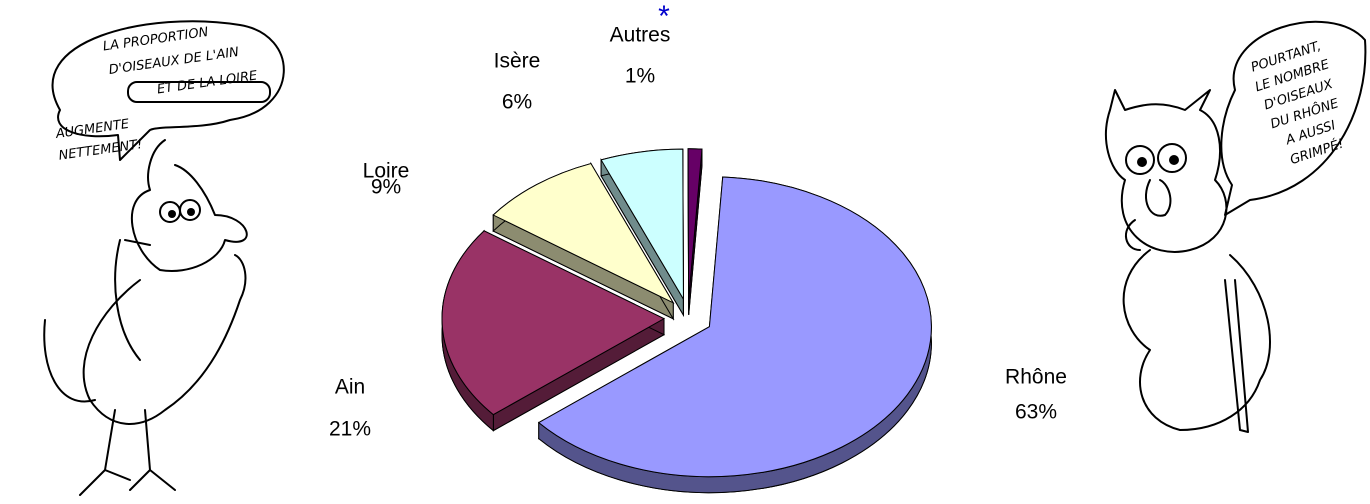 Image resolution: width=1370 pixels, height=504 pixels. What do you see at coordinates (640, 35) in the screenshot?
I see `category-label: Autres` at bounding box center [640, 35].